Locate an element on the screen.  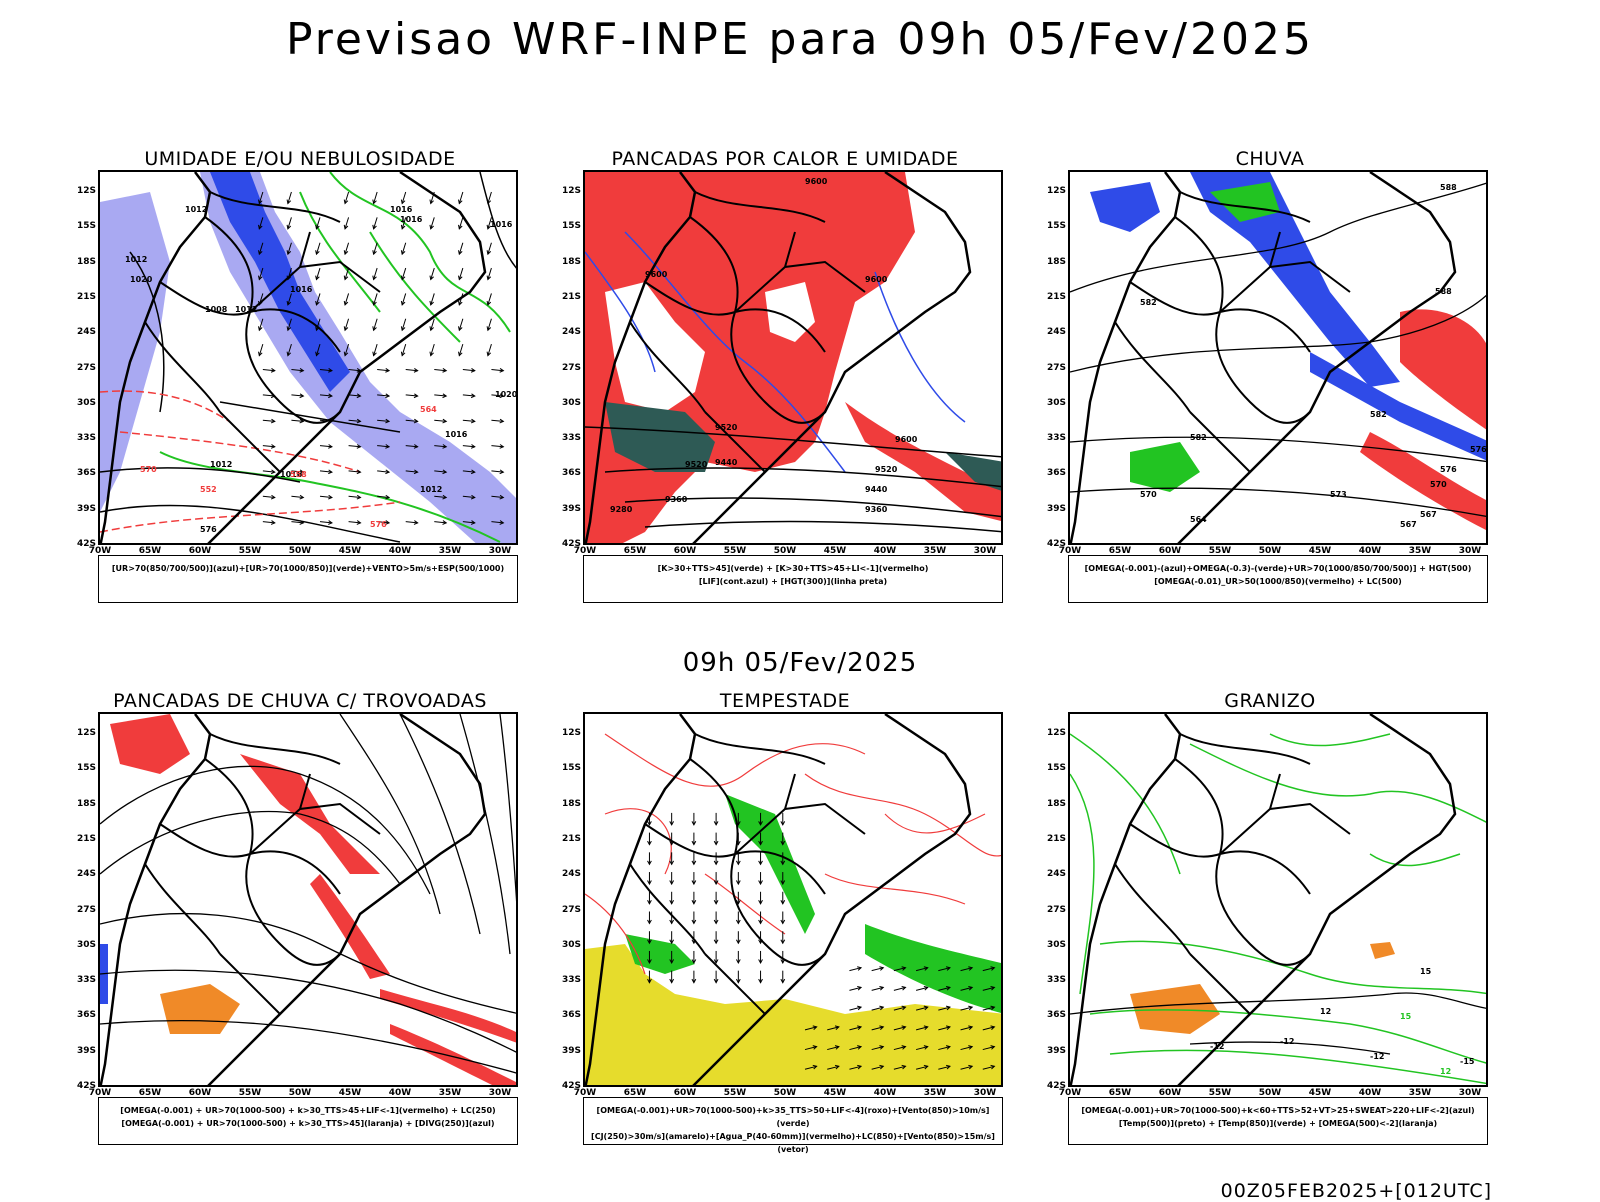
contour-label: -15 is located at coordinates (1467, 1061).